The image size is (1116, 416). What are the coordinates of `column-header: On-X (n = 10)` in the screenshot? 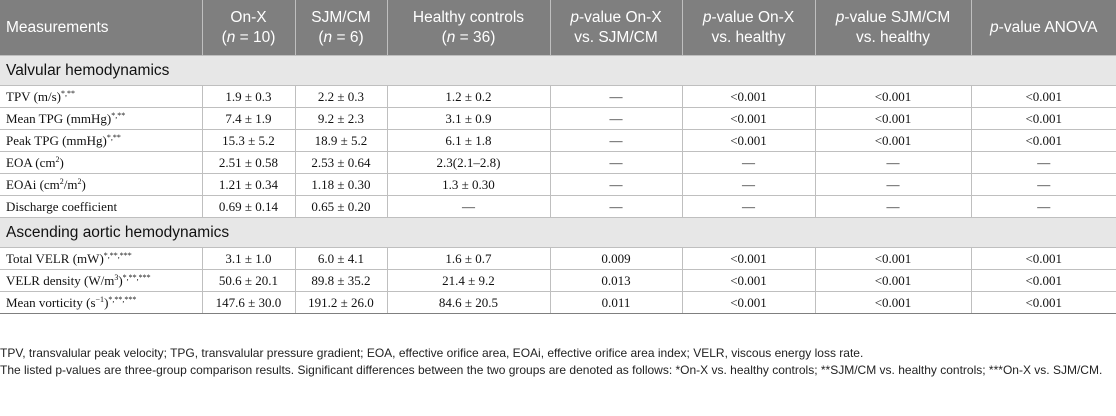 It's located at (249, 28).